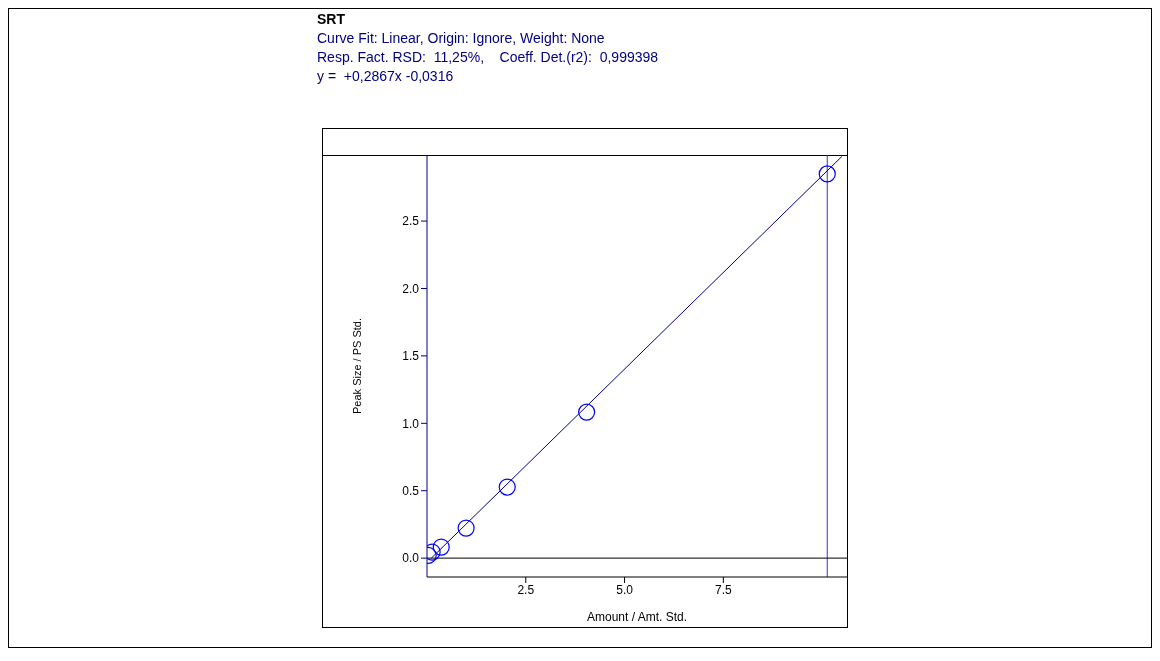 The width and height of the screenshot is (1160, 661). Describe the element at coordinates (526, 589) in the screenshot. I see `x-tick-label: 2.5` at that location.